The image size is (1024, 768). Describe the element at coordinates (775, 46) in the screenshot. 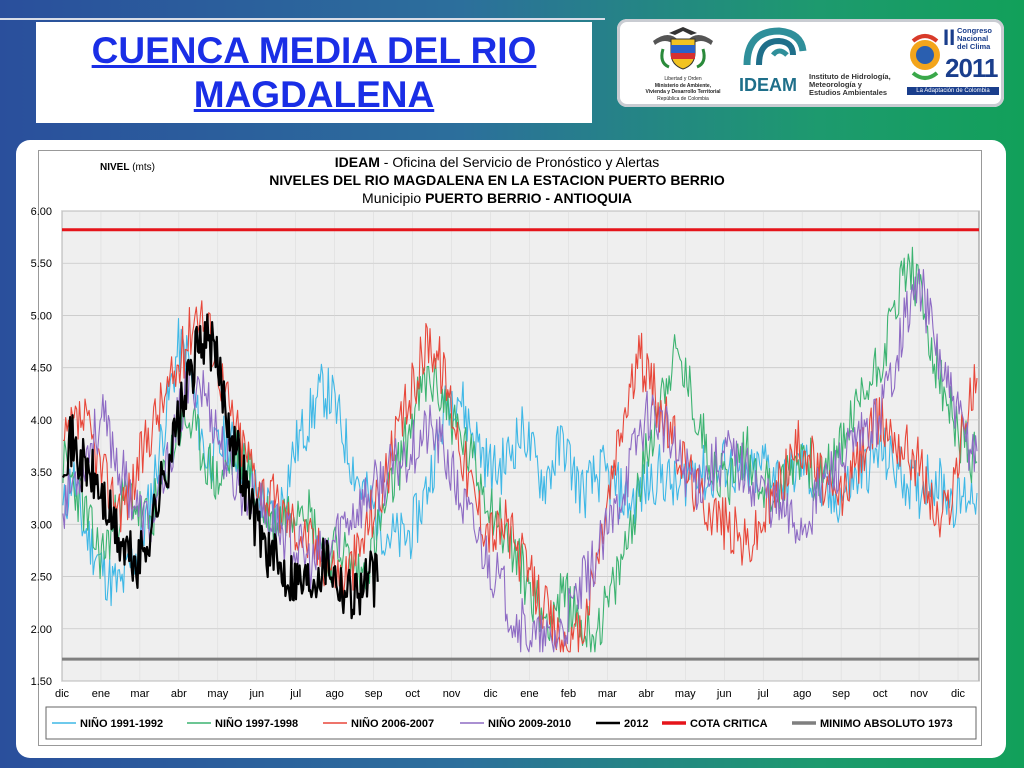

I see `ideam-wave-icon` at that location.